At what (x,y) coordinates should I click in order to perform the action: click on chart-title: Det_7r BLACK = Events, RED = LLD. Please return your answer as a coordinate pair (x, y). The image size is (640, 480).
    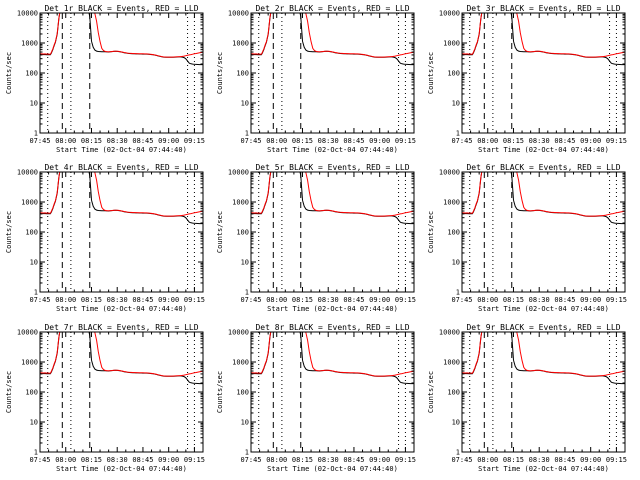
    Looking at the image, I should click on (121, 327).